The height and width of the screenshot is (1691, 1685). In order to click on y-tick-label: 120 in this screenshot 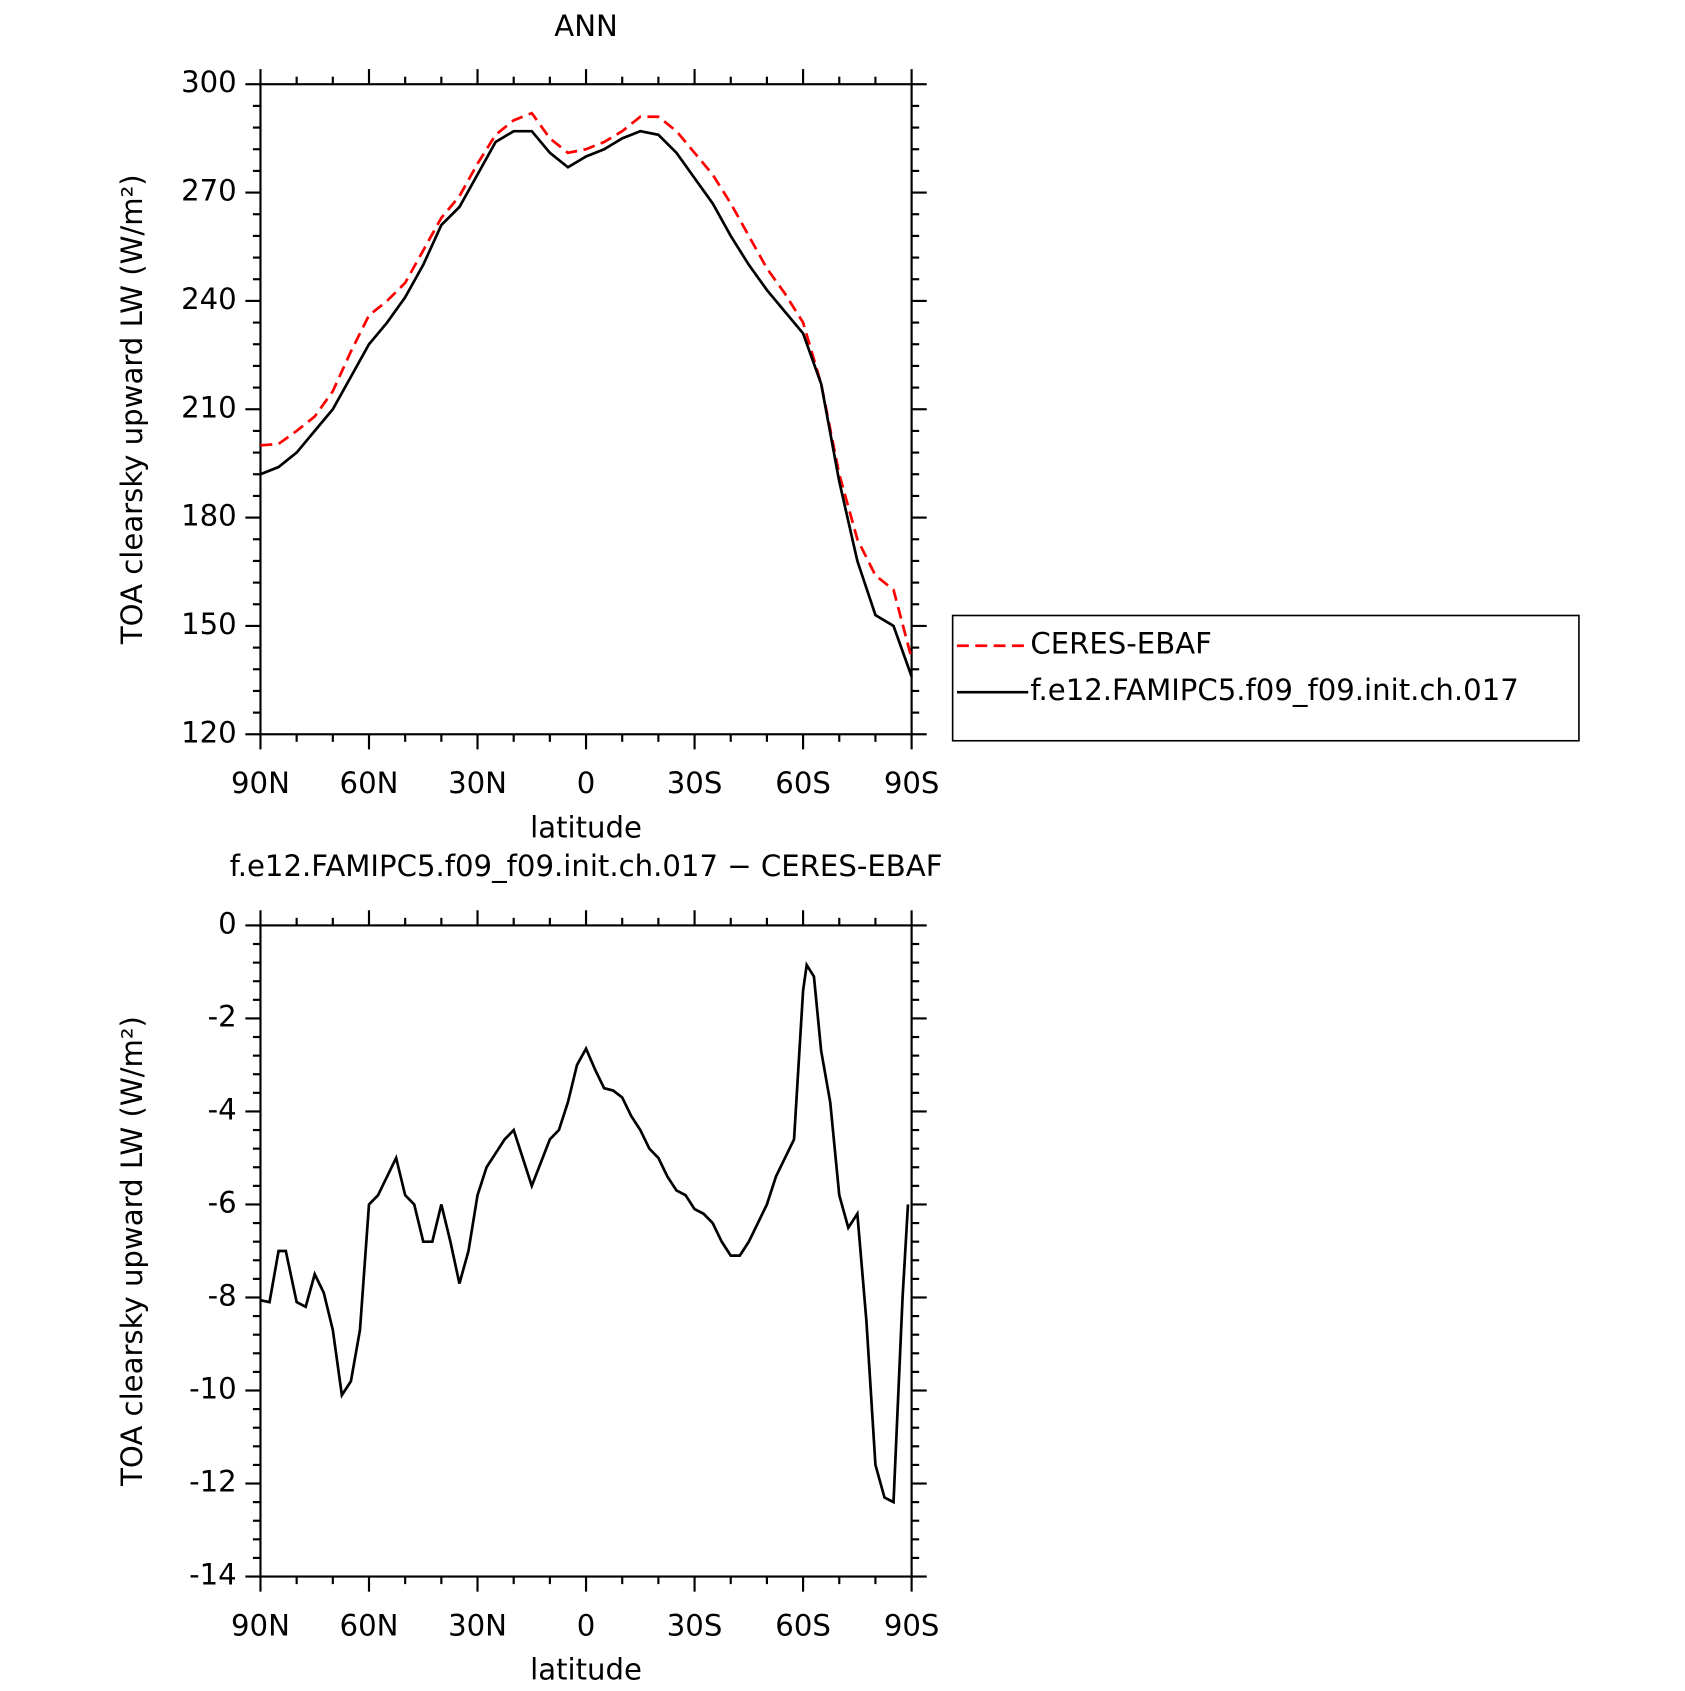, I will do `click(209, 732)`.